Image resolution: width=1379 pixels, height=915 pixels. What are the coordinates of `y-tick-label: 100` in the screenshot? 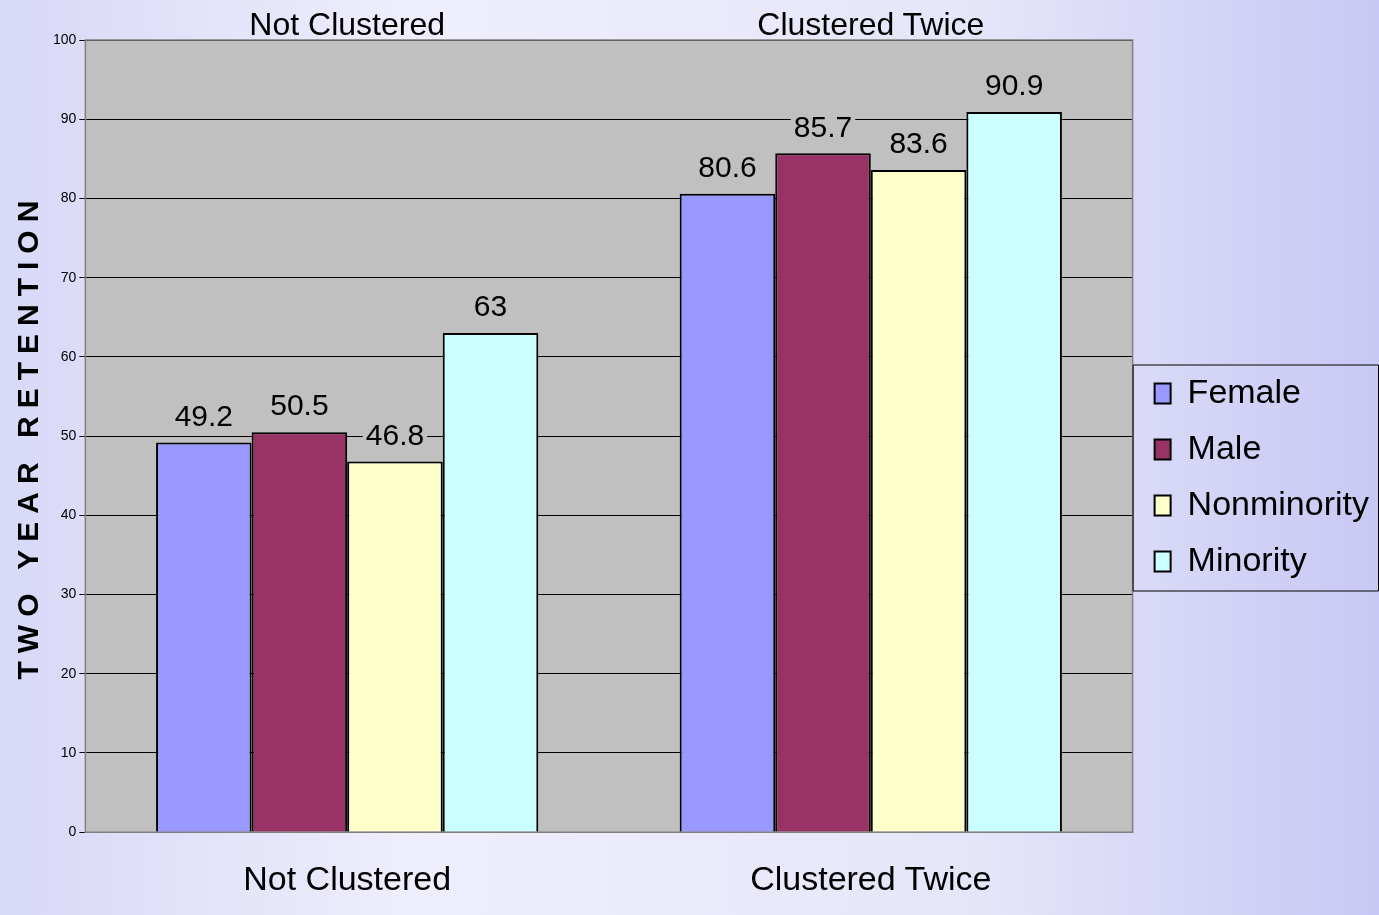 It's located at (65, 38).